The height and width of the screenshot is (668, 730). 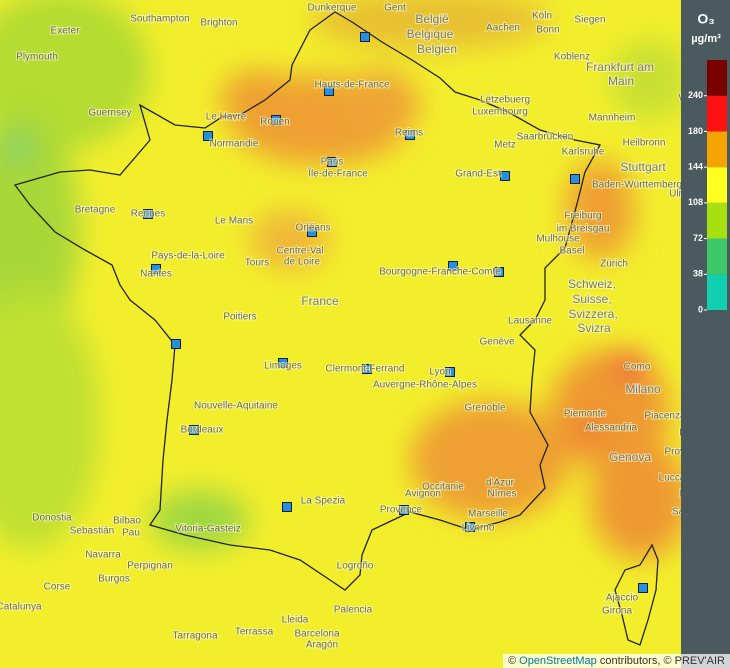 What do you see at coordinates (437, 49) in the screenshot?
I see `place-label: Belgien` at bounding box center [437, 49].